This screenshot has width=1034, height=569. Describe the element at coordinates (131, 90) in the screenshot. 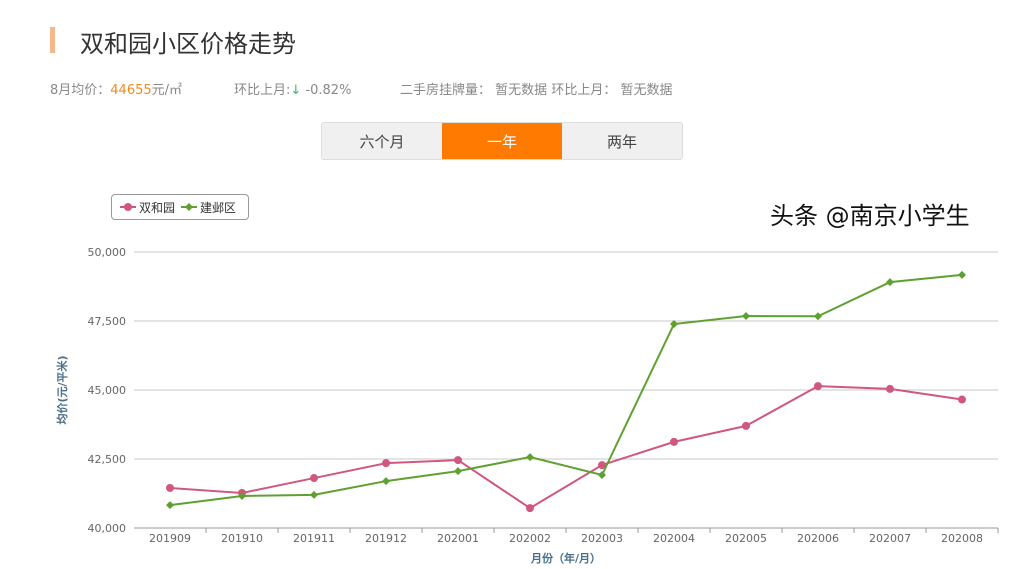

I see `avg-value: 44655` at that location.